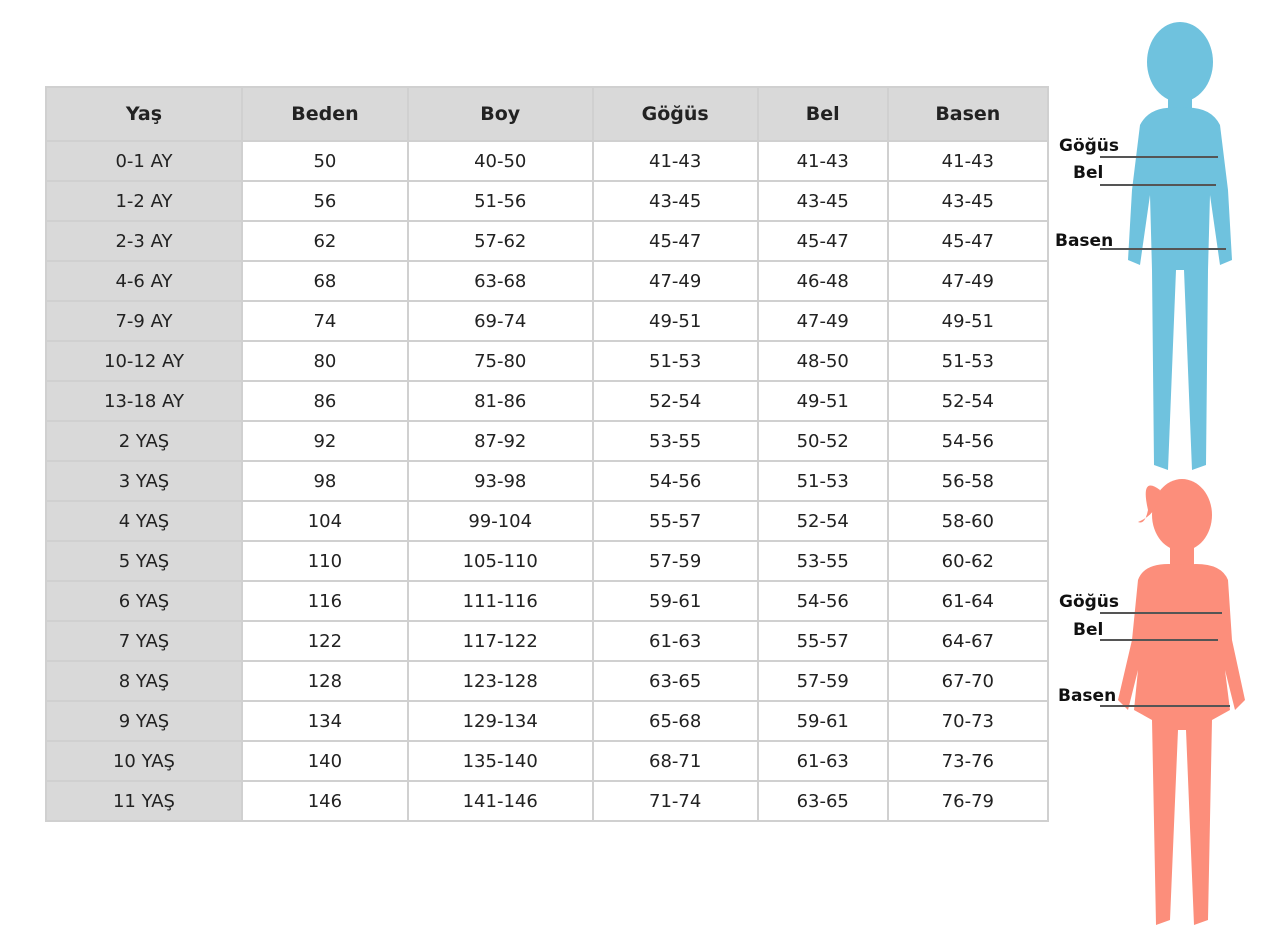  What do you see at coordinates (675, 681) in the screenshot?
I see `cell-chest: 63-65` at bounding box center [675, 681].